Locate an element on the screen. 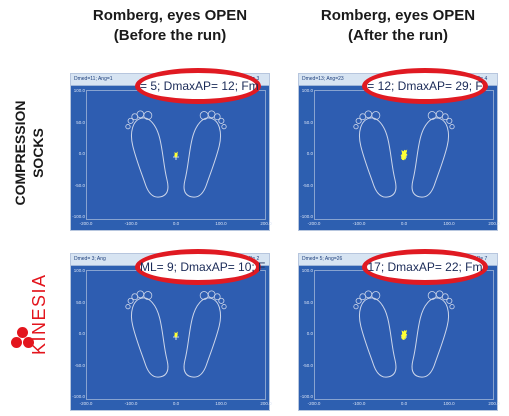  callout-text: = 12; DmaxAP= 29; F is located at coordinates (425, 86).